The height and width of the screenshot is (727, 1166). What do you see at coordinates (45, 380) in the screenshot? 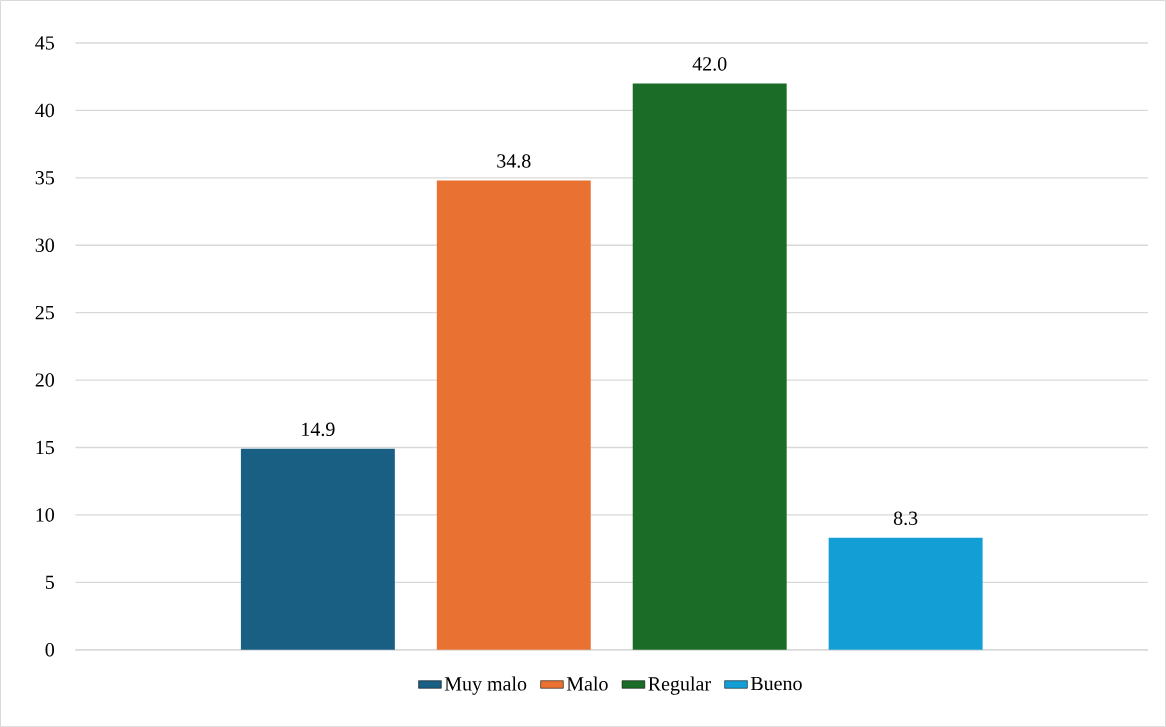
I see `y-tick-label: 20` at bounding box center [45, 380].